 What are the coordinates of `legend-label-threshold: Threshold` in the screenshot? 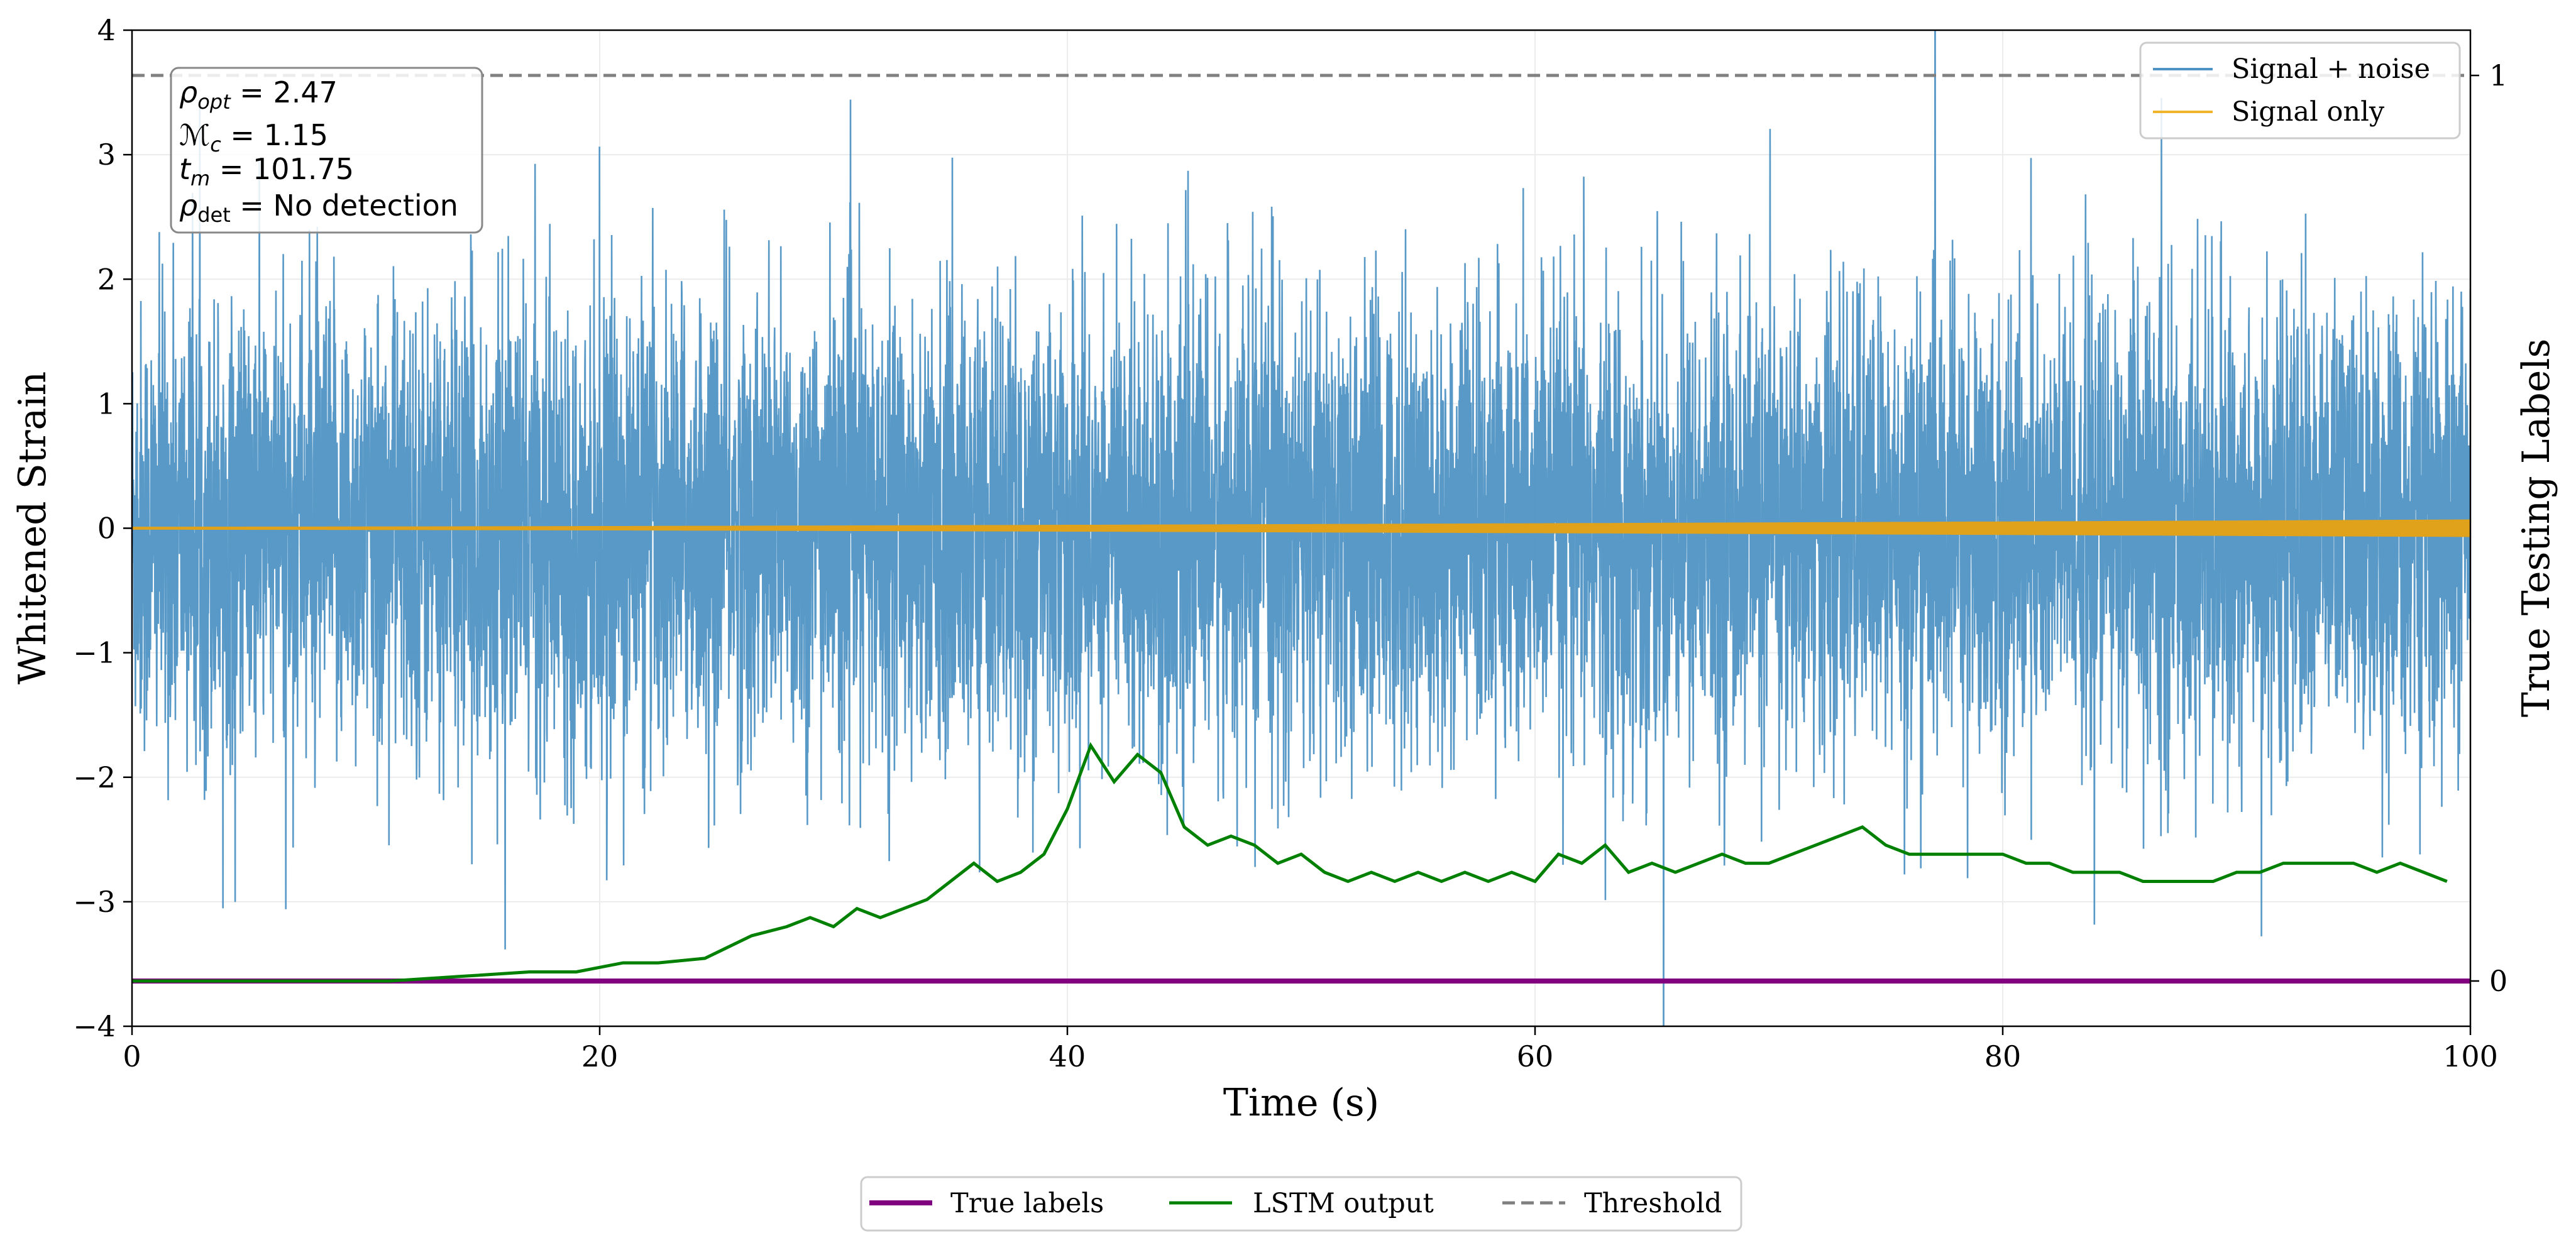 It's located at (1653, 1203).